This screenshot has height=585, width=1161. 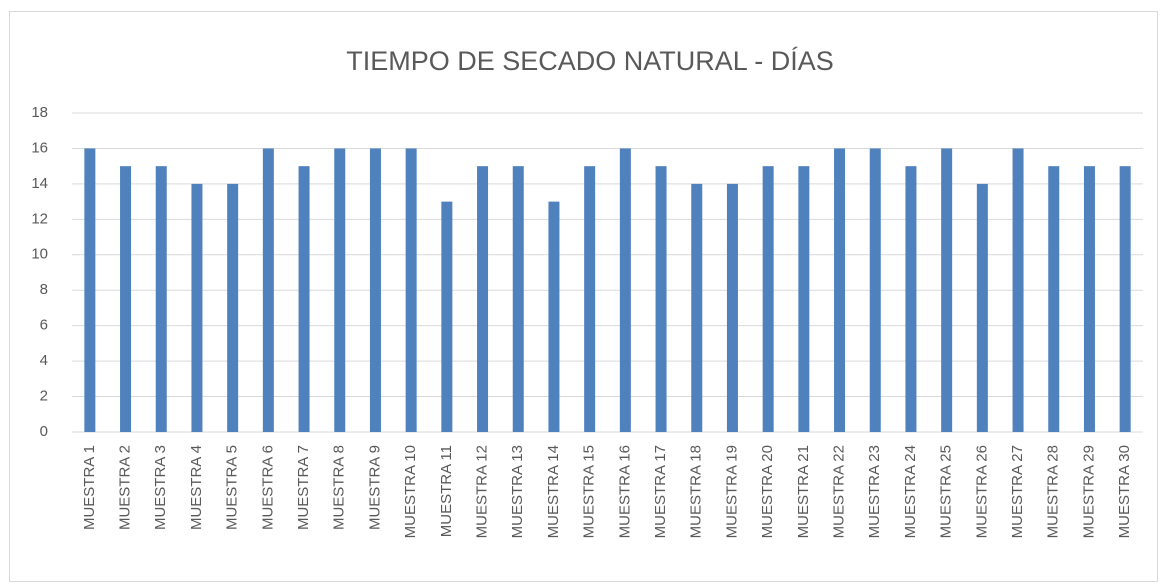 What do you see at coordinates (44, 360) in the screenshot?
I see `y-tick-label: 4` at bounding box center [44, 360].